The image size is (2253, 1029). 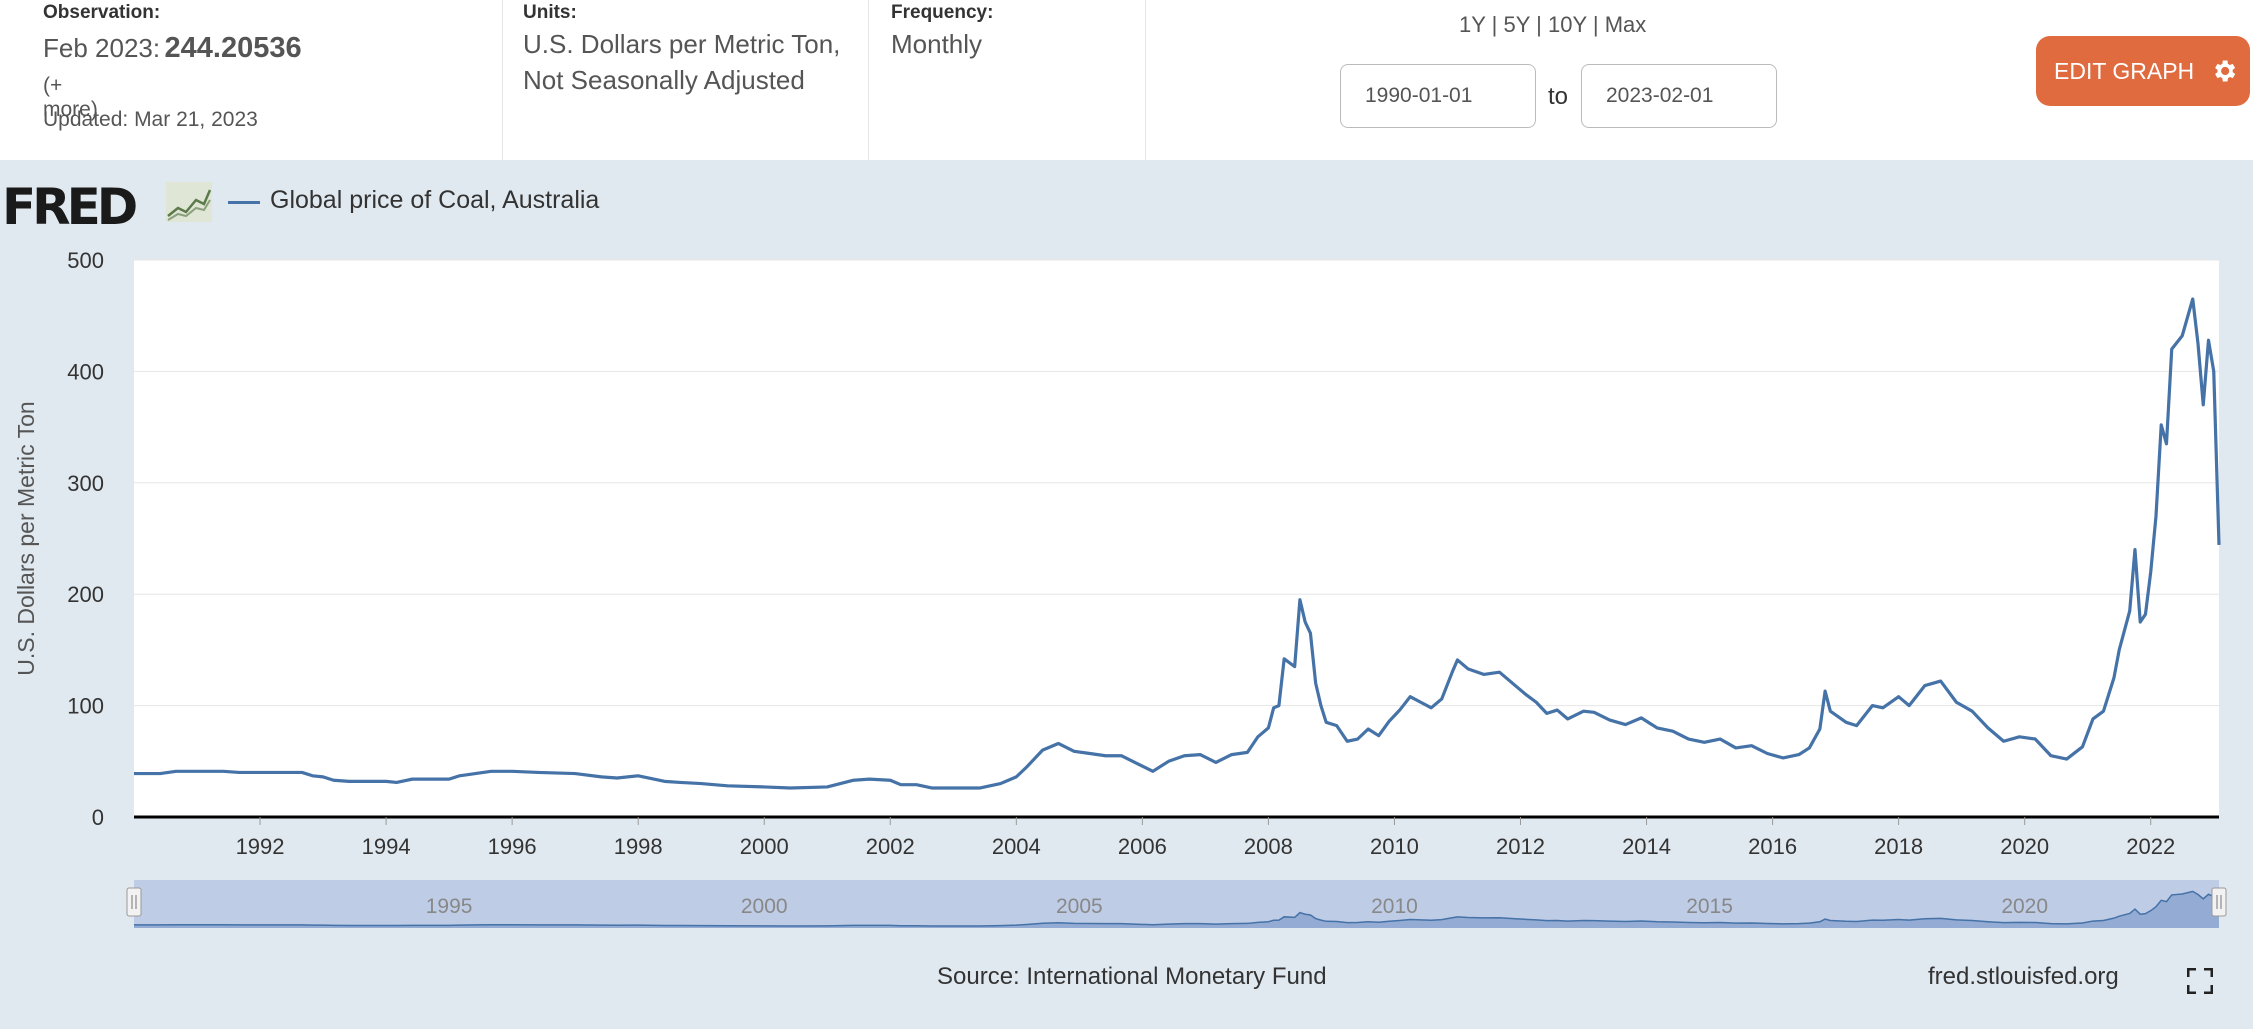 I want to click on graph-title-row: FRED Global price of Coal, Australia, so click(x=600, y=203).